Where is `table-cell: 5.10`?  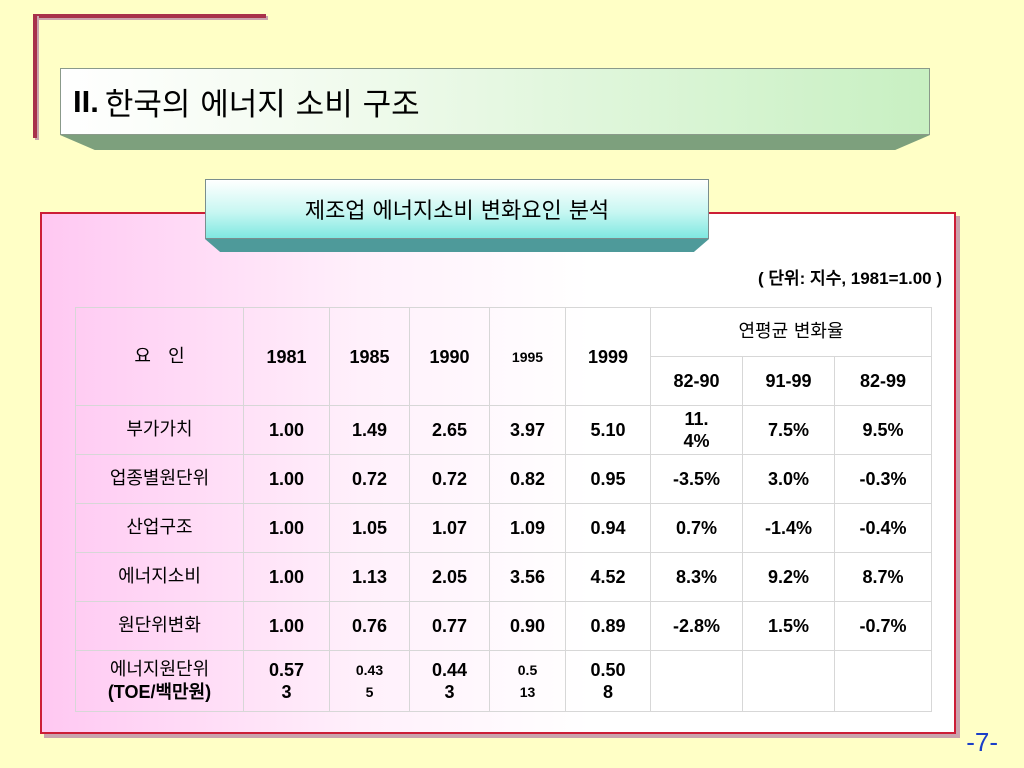 table-cell: 5.10 is located at coordinates (608, 430).